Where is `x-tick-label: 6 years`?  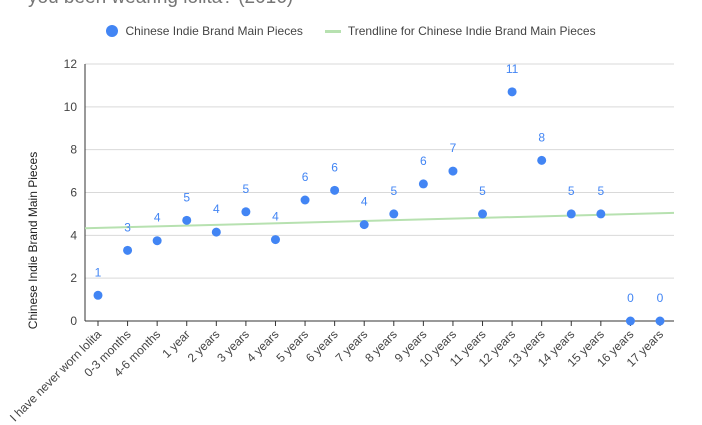
x-tick-label: 6 years is located at coordinates (322, 346).